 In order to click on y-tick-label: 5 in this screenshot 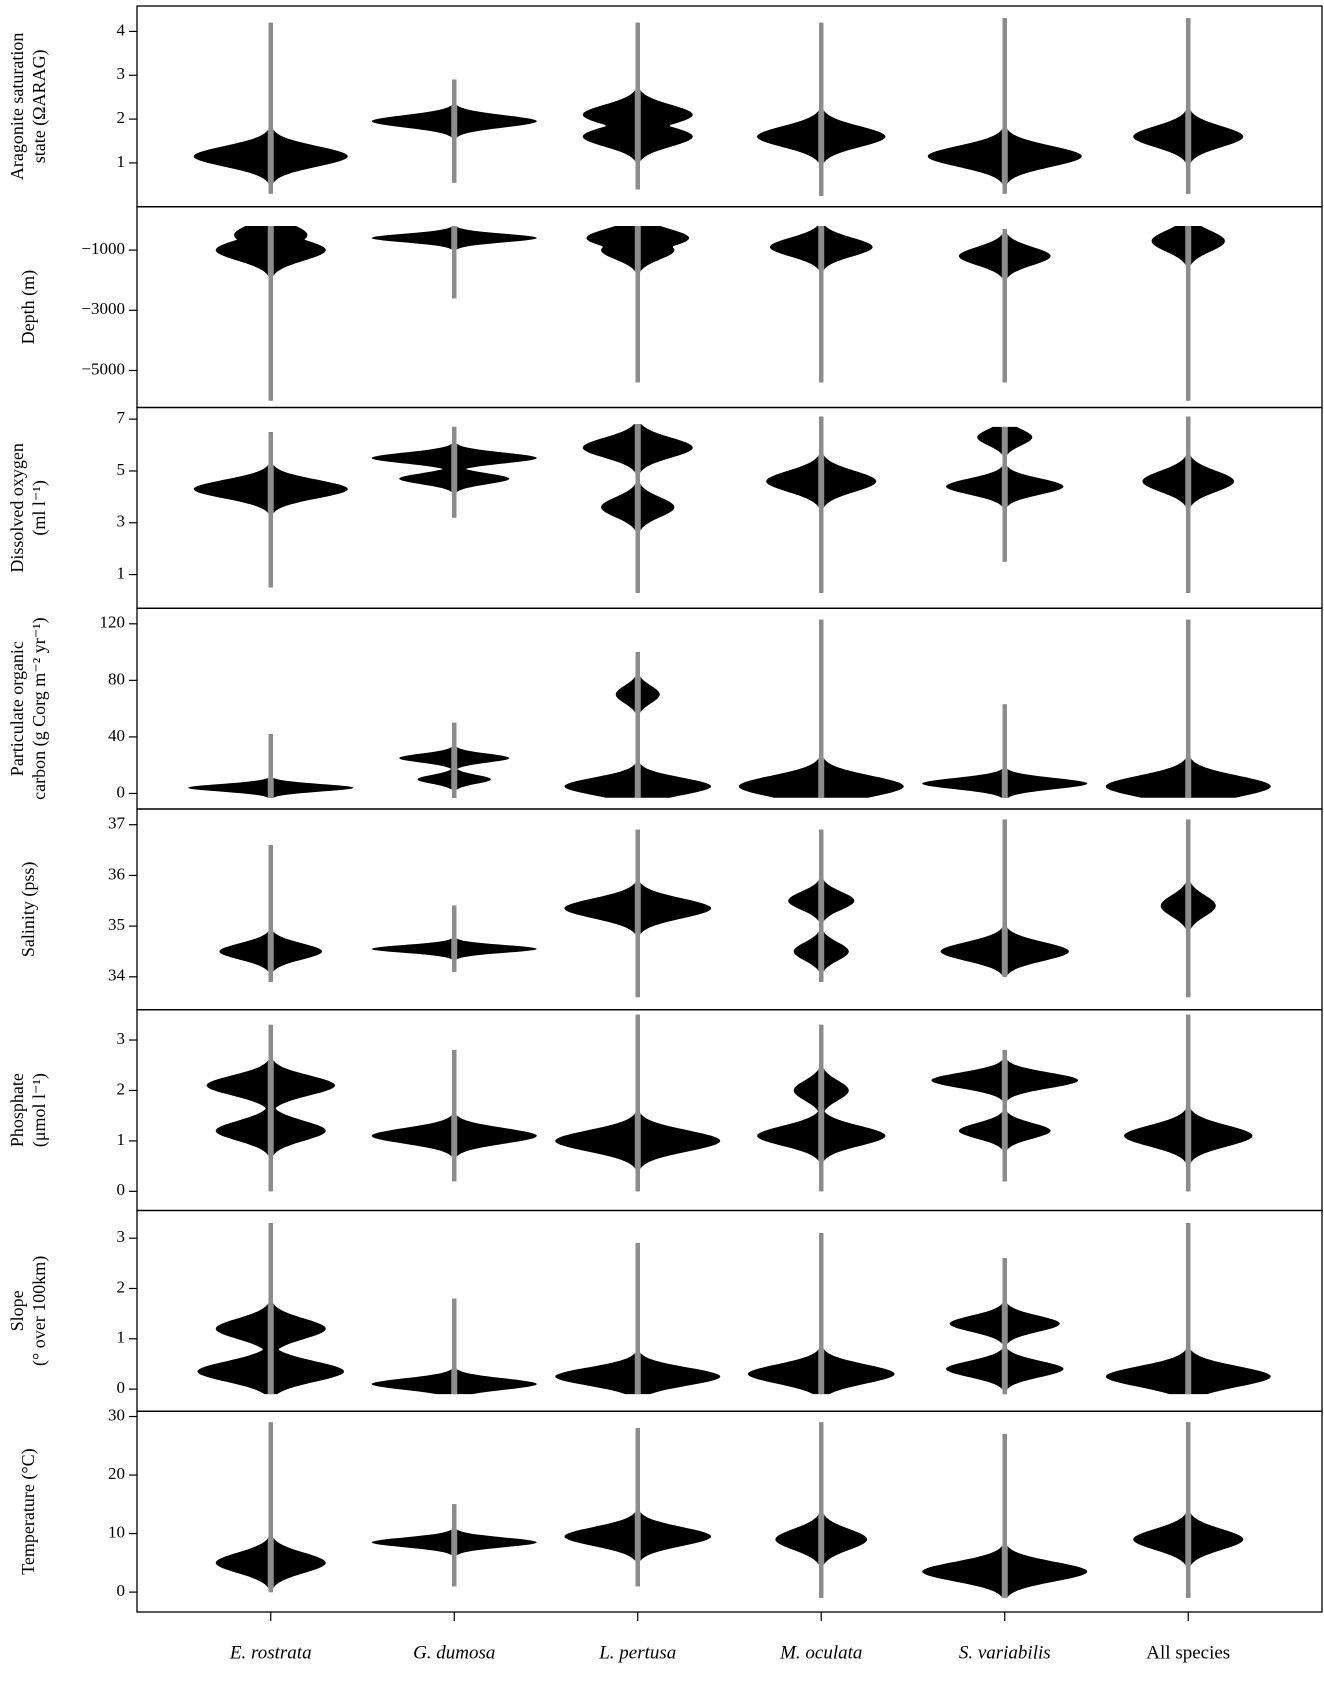, I will do `click(121, 469)`.